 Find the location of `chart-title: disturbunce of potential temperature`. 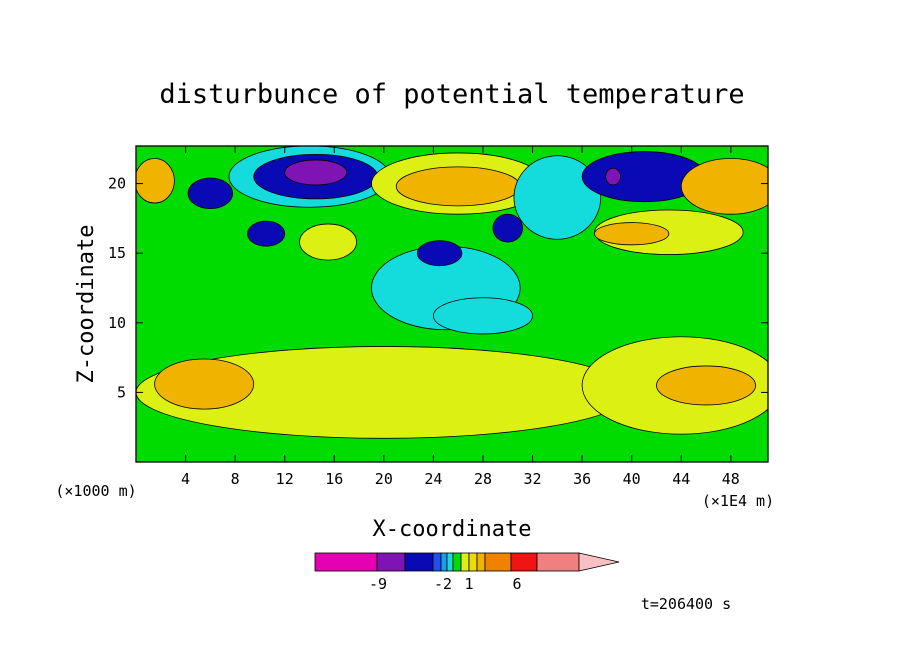

chart-title: disturbunce of potential temperature is located at coordinates (451, 94).